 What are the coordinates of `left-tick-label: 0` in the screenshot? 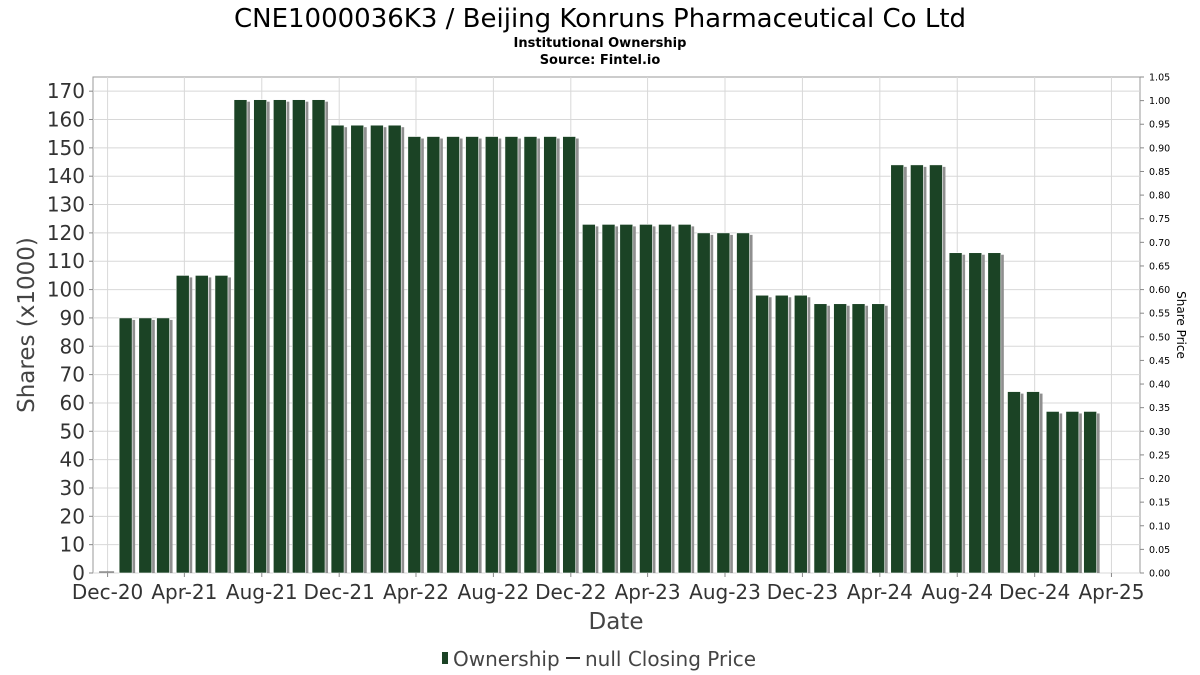 It's located at (78, 573).